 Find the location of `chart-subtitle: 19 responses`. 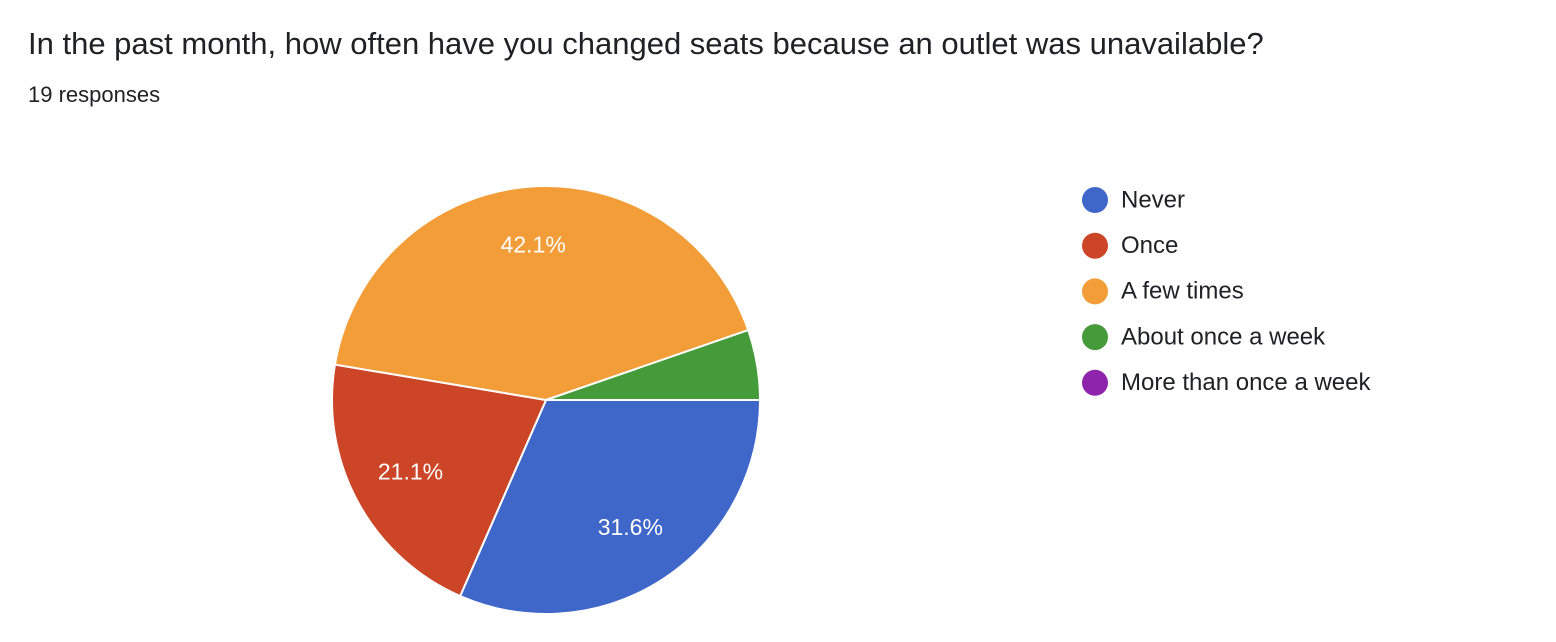

chart-subtitle: 19 responses is located at coordinates (94, 94).